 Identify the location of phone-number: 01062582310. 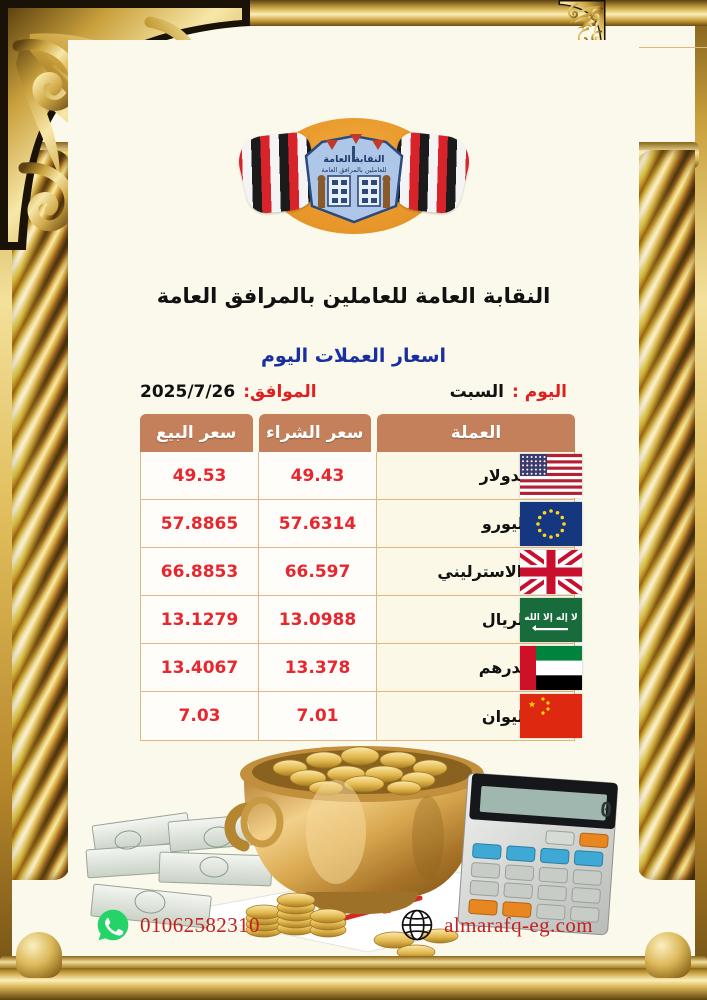
(200, 924).